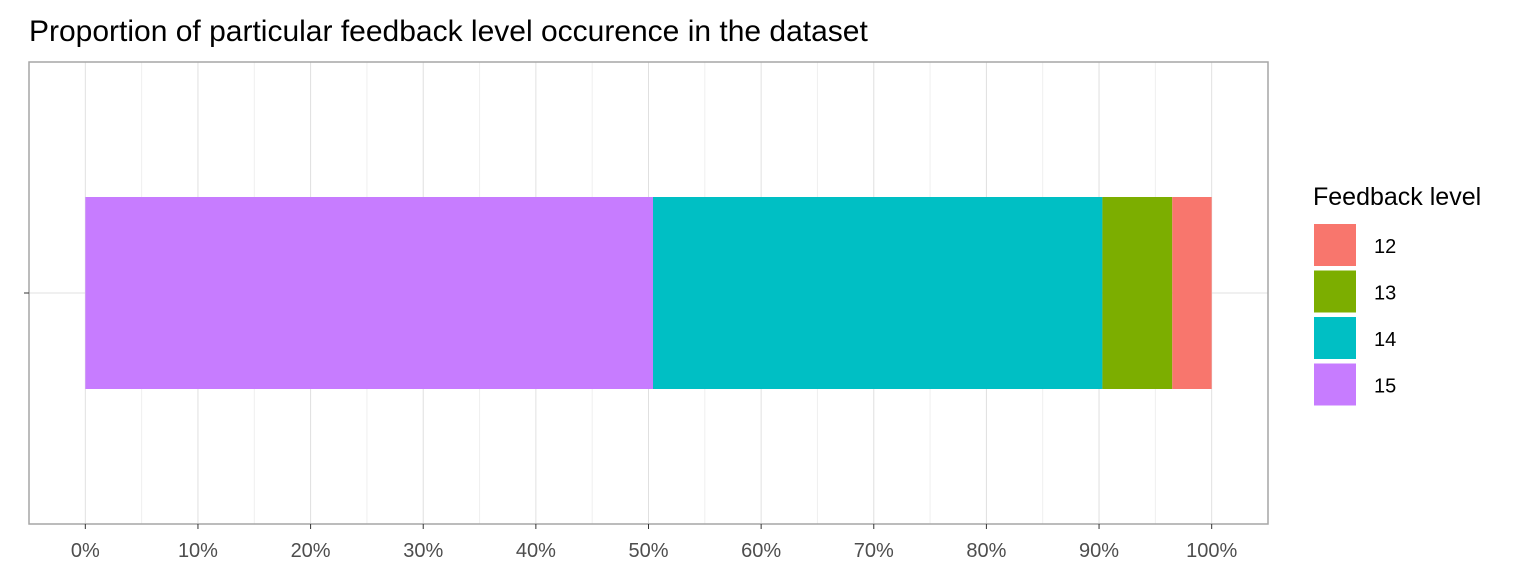 The height and width of the screenshot is (576, 1536). I want to click on x-tick-label: 20%, so click(311, 551).